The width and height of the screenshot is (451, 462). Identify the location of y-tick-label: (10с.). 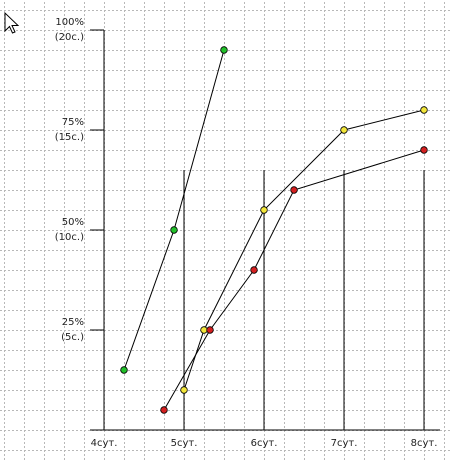
(69, 237).